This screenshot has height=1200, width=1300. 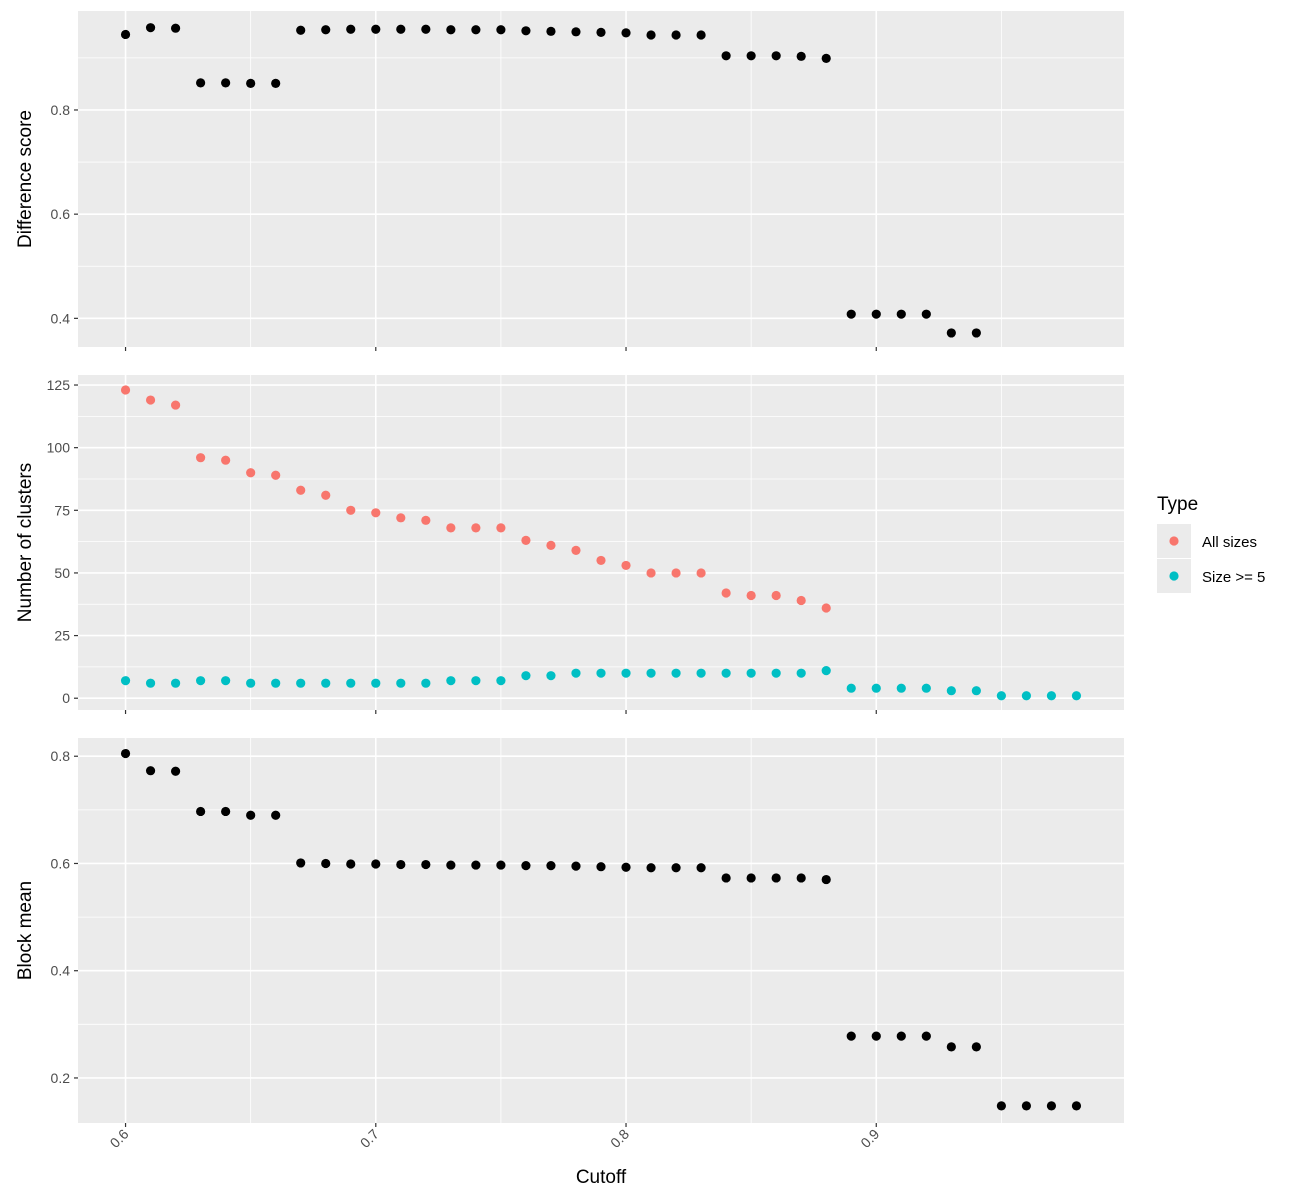 I want to click on legend-entry: Size >= 5, so click(x=1211, y=576).